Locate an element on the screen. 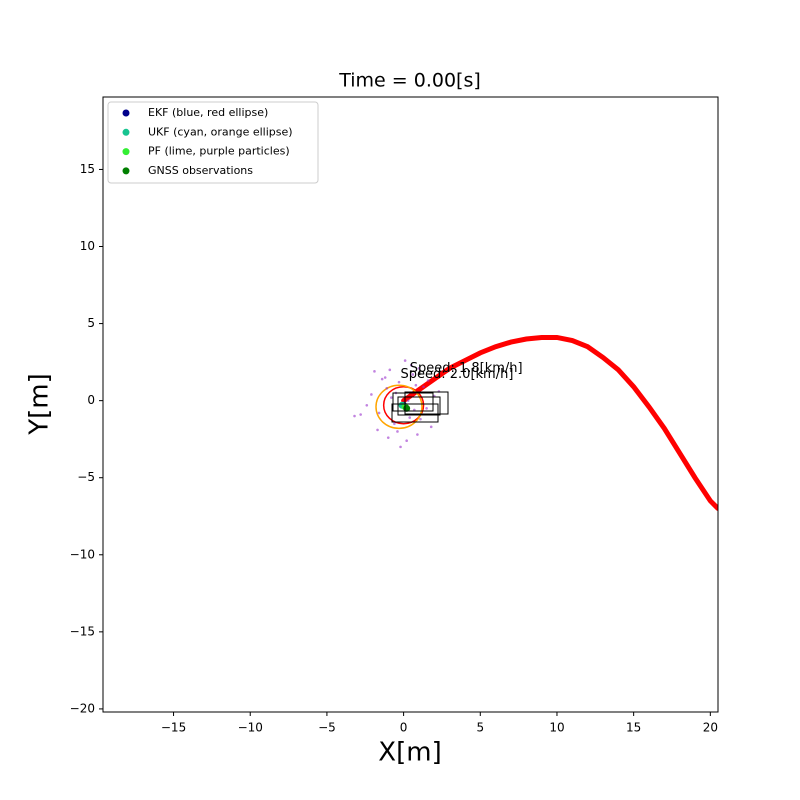 The height and width of the screenshot is (800, 800). x-tick-label: 20 is located at coordinates (710, 728).